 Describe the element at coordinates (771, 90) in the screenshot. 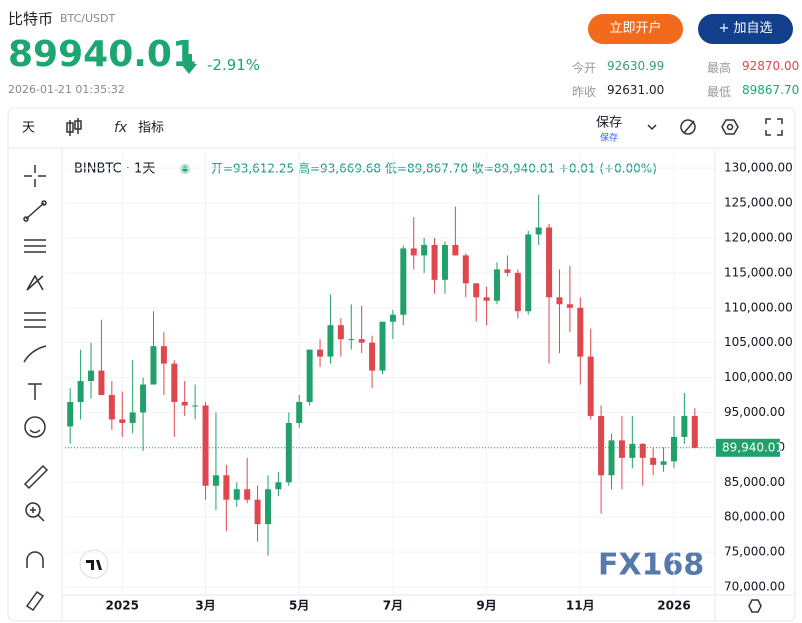

I see `stat-value: 89867.70` at that location.